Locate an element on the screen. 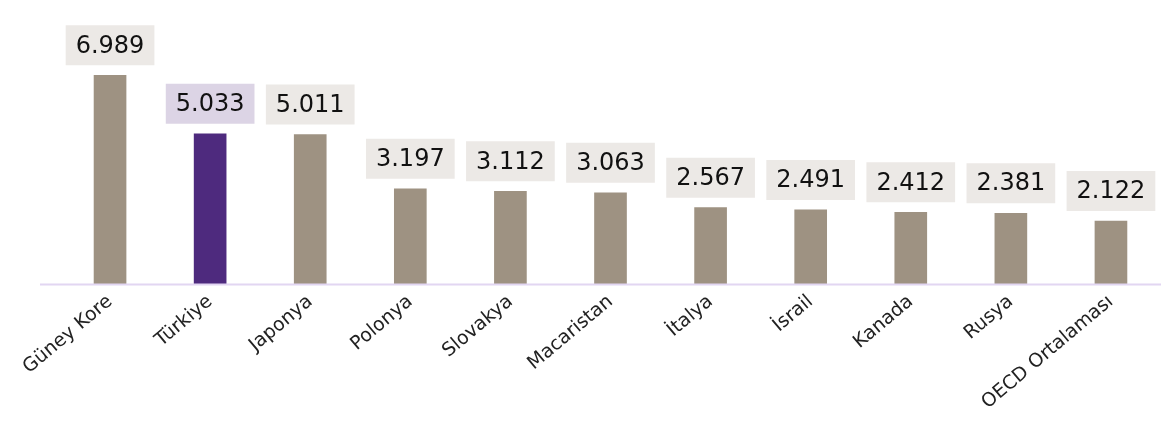 The height and width of the screenshot is (428, 1171). data-label: 5.011 is located at coordinates (310, 103).